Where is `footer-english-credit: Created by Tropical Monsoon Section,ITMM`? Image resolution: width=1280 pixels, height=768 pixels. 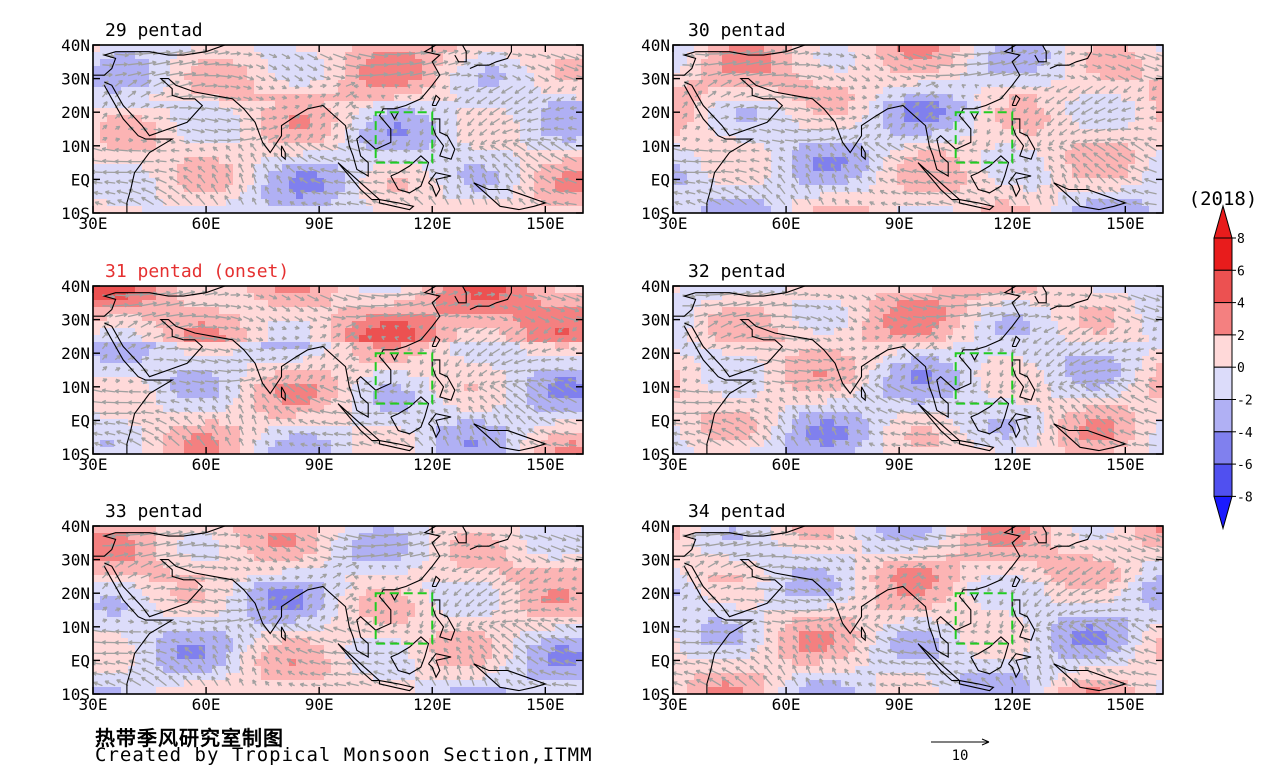 footer-english-credit: Created by Tropical Monsoon Section,ITMM is located at coordinates (344, 755).